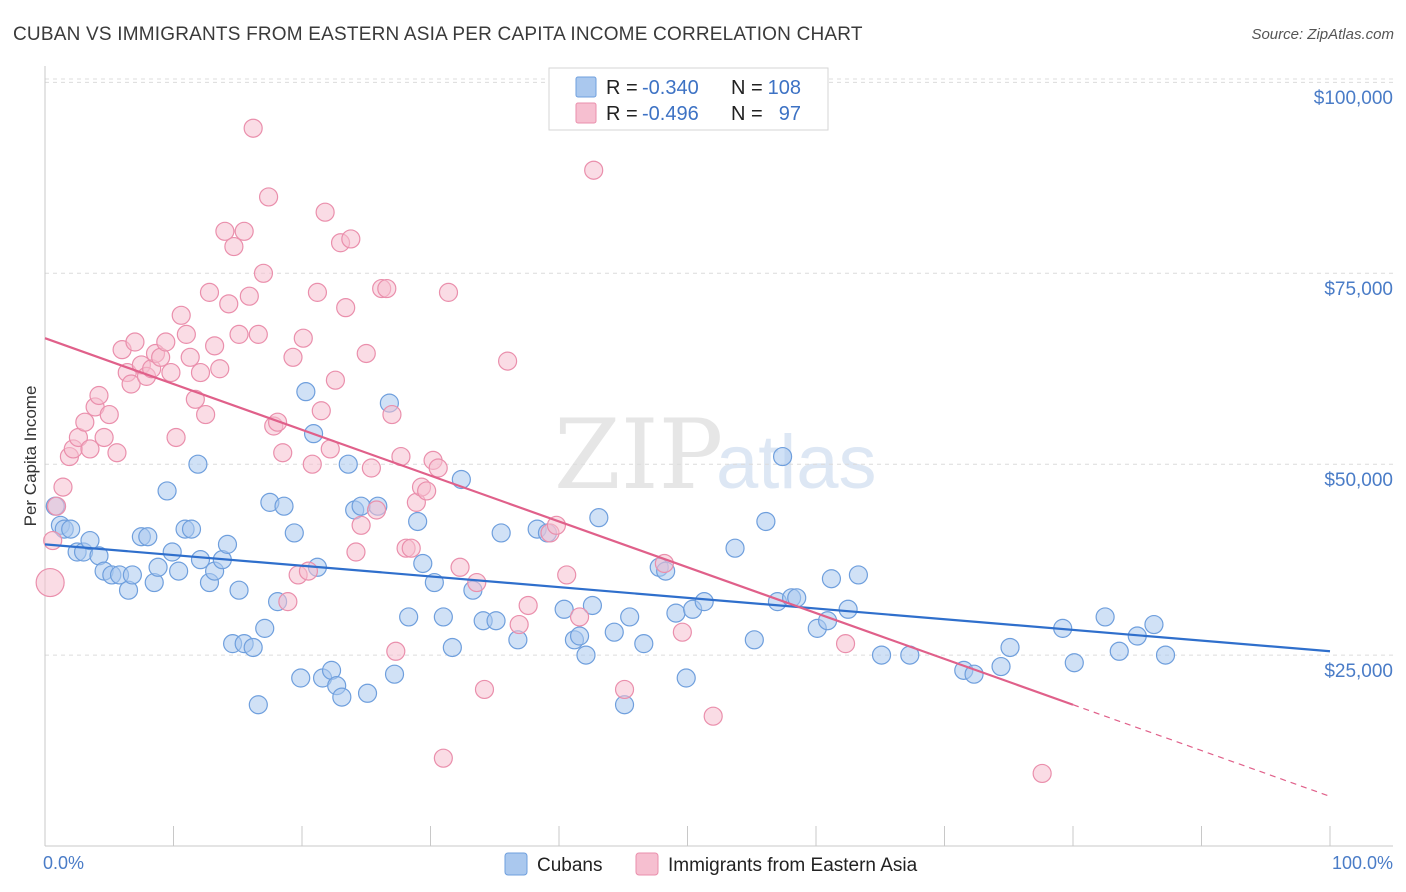  Describe the element at coordinates (796, 462) in the screenshot. I see `watermark-atlas: atlas` at that location.